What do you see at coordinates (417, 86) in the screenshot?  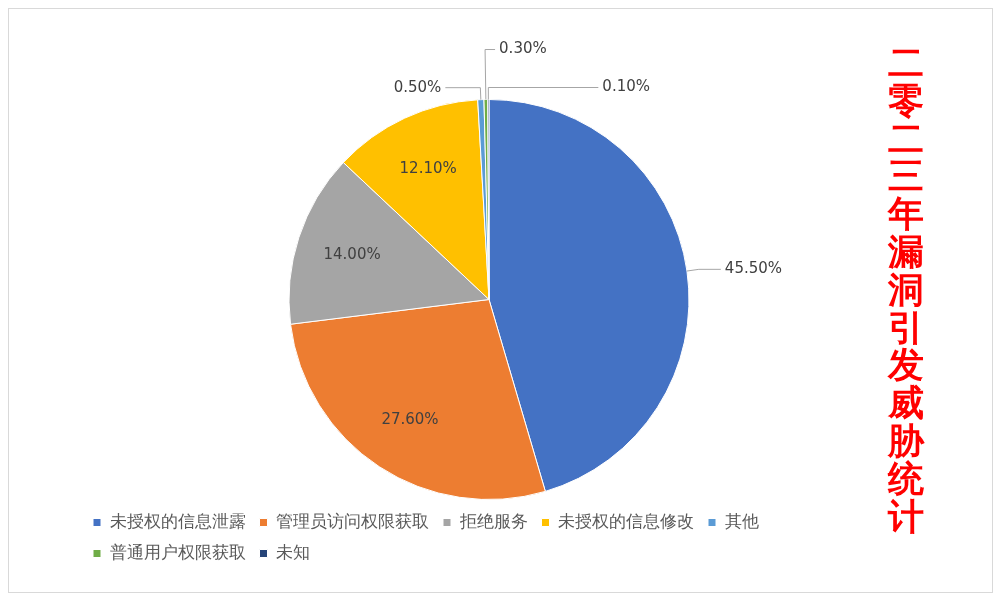 I see `data-label: 0.50%` at bounding box center [417, 86].